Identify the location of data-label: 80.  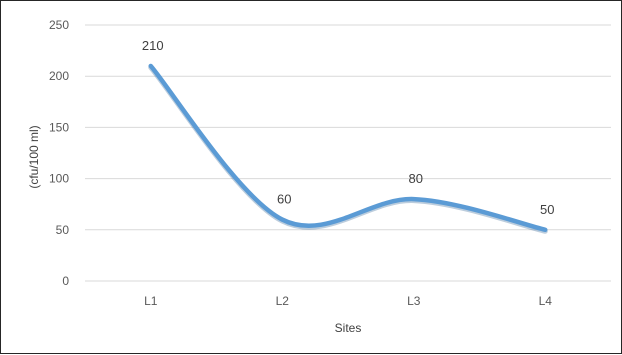
(416, 178).